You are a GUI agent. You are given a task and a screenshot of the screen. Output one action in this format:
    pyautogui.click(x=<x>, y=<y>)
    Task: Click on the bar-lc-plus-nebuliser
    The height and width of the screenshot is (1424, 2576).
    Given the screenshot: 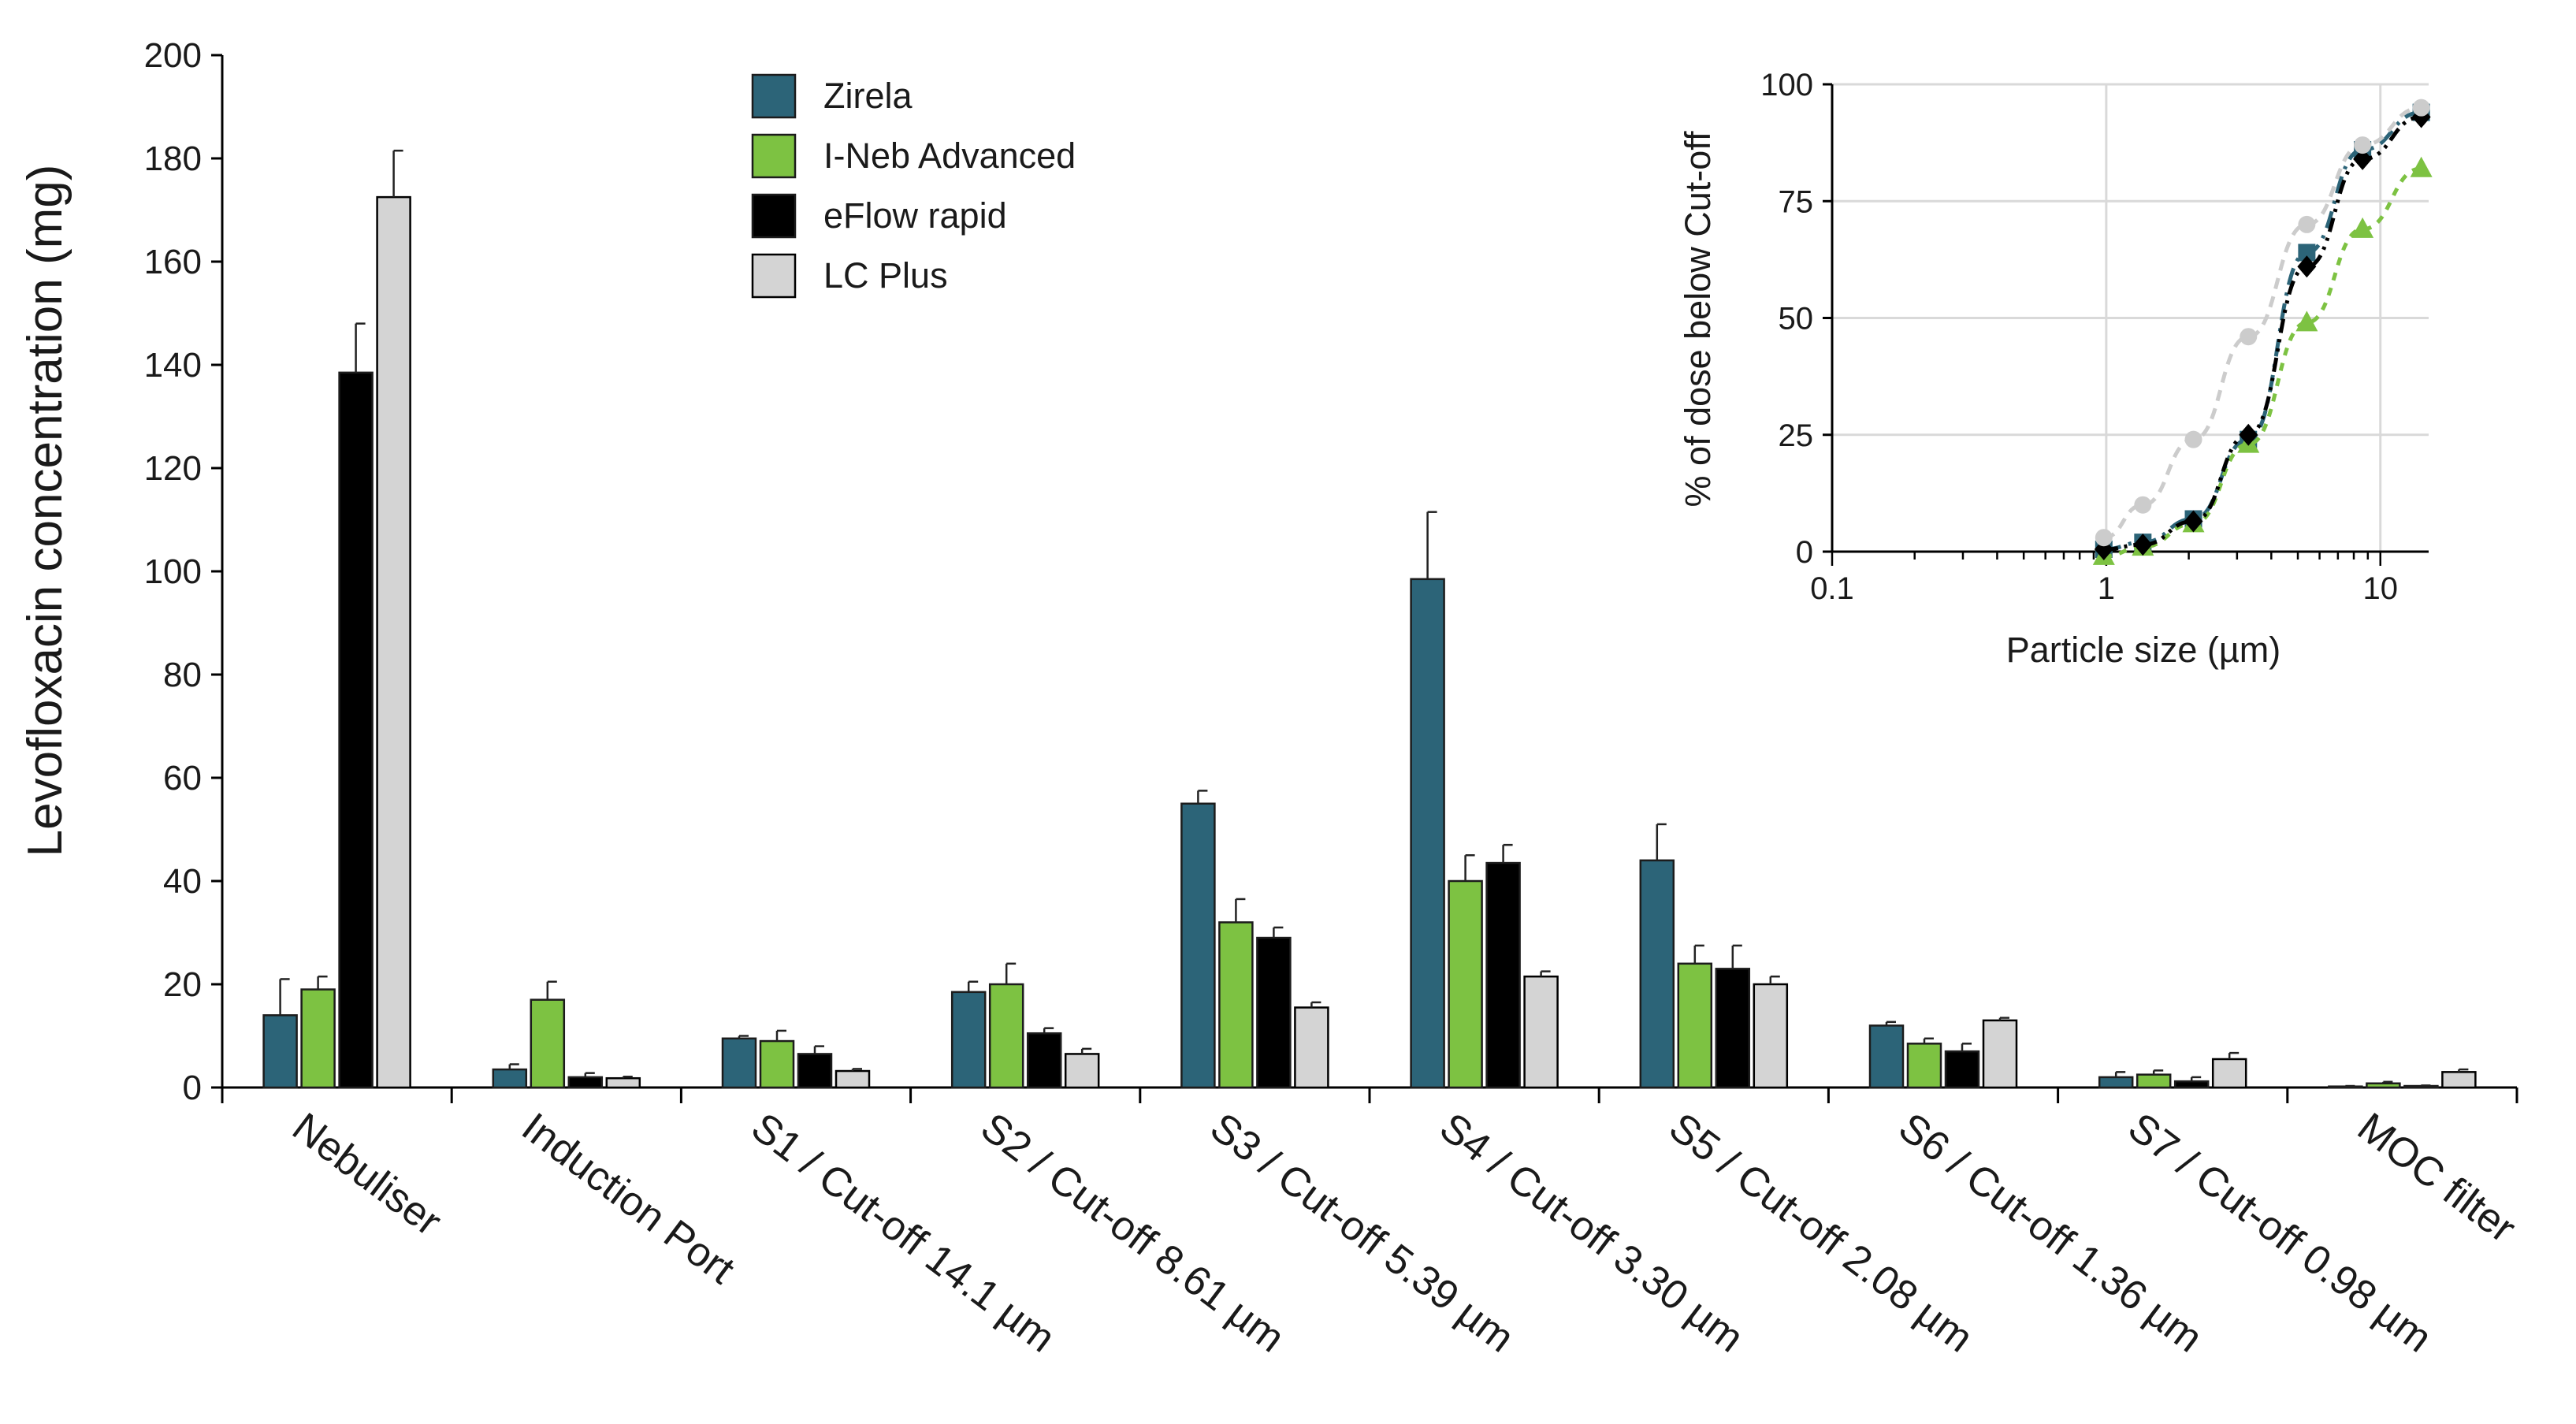 What is the action you would take?
    pyautogui.click(x=393, y=642)
    